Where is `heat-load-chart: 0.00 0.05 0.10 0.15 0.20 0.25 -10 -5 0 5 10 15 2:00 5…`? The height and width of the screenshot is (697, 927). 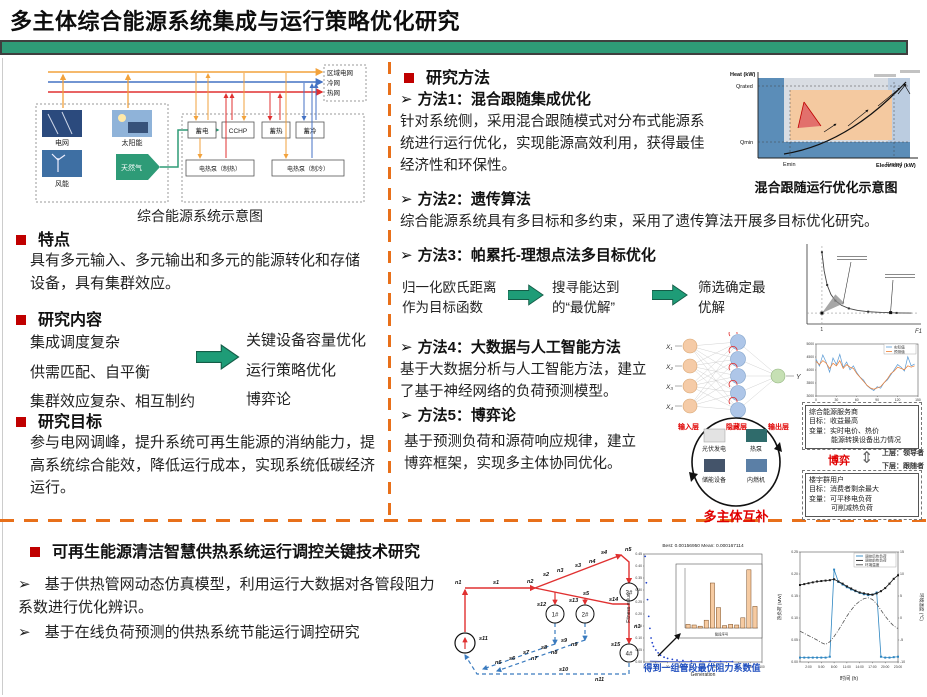
heat-load-chart: 0.00 0.05 0.10 0.15 0.20 0.25 -10 -5 0 5 10 15 2:00 5… is located at coordinates (850, 616).